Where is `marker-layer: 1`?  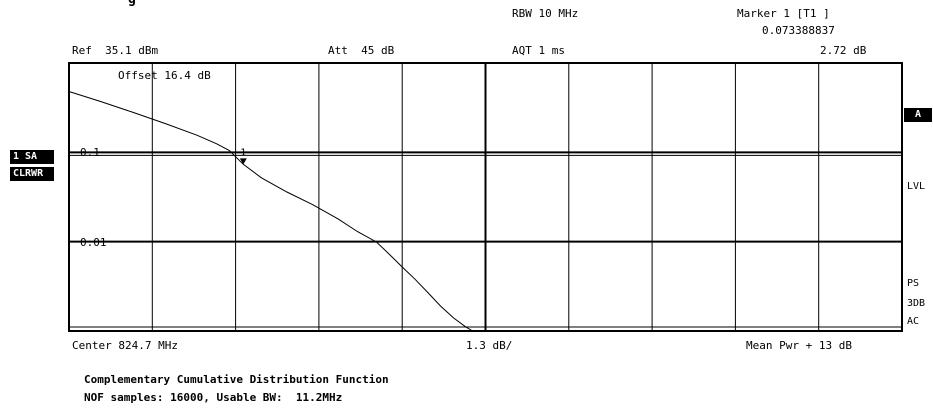
marker-layer: 1 is located at coordinates (243, 156).